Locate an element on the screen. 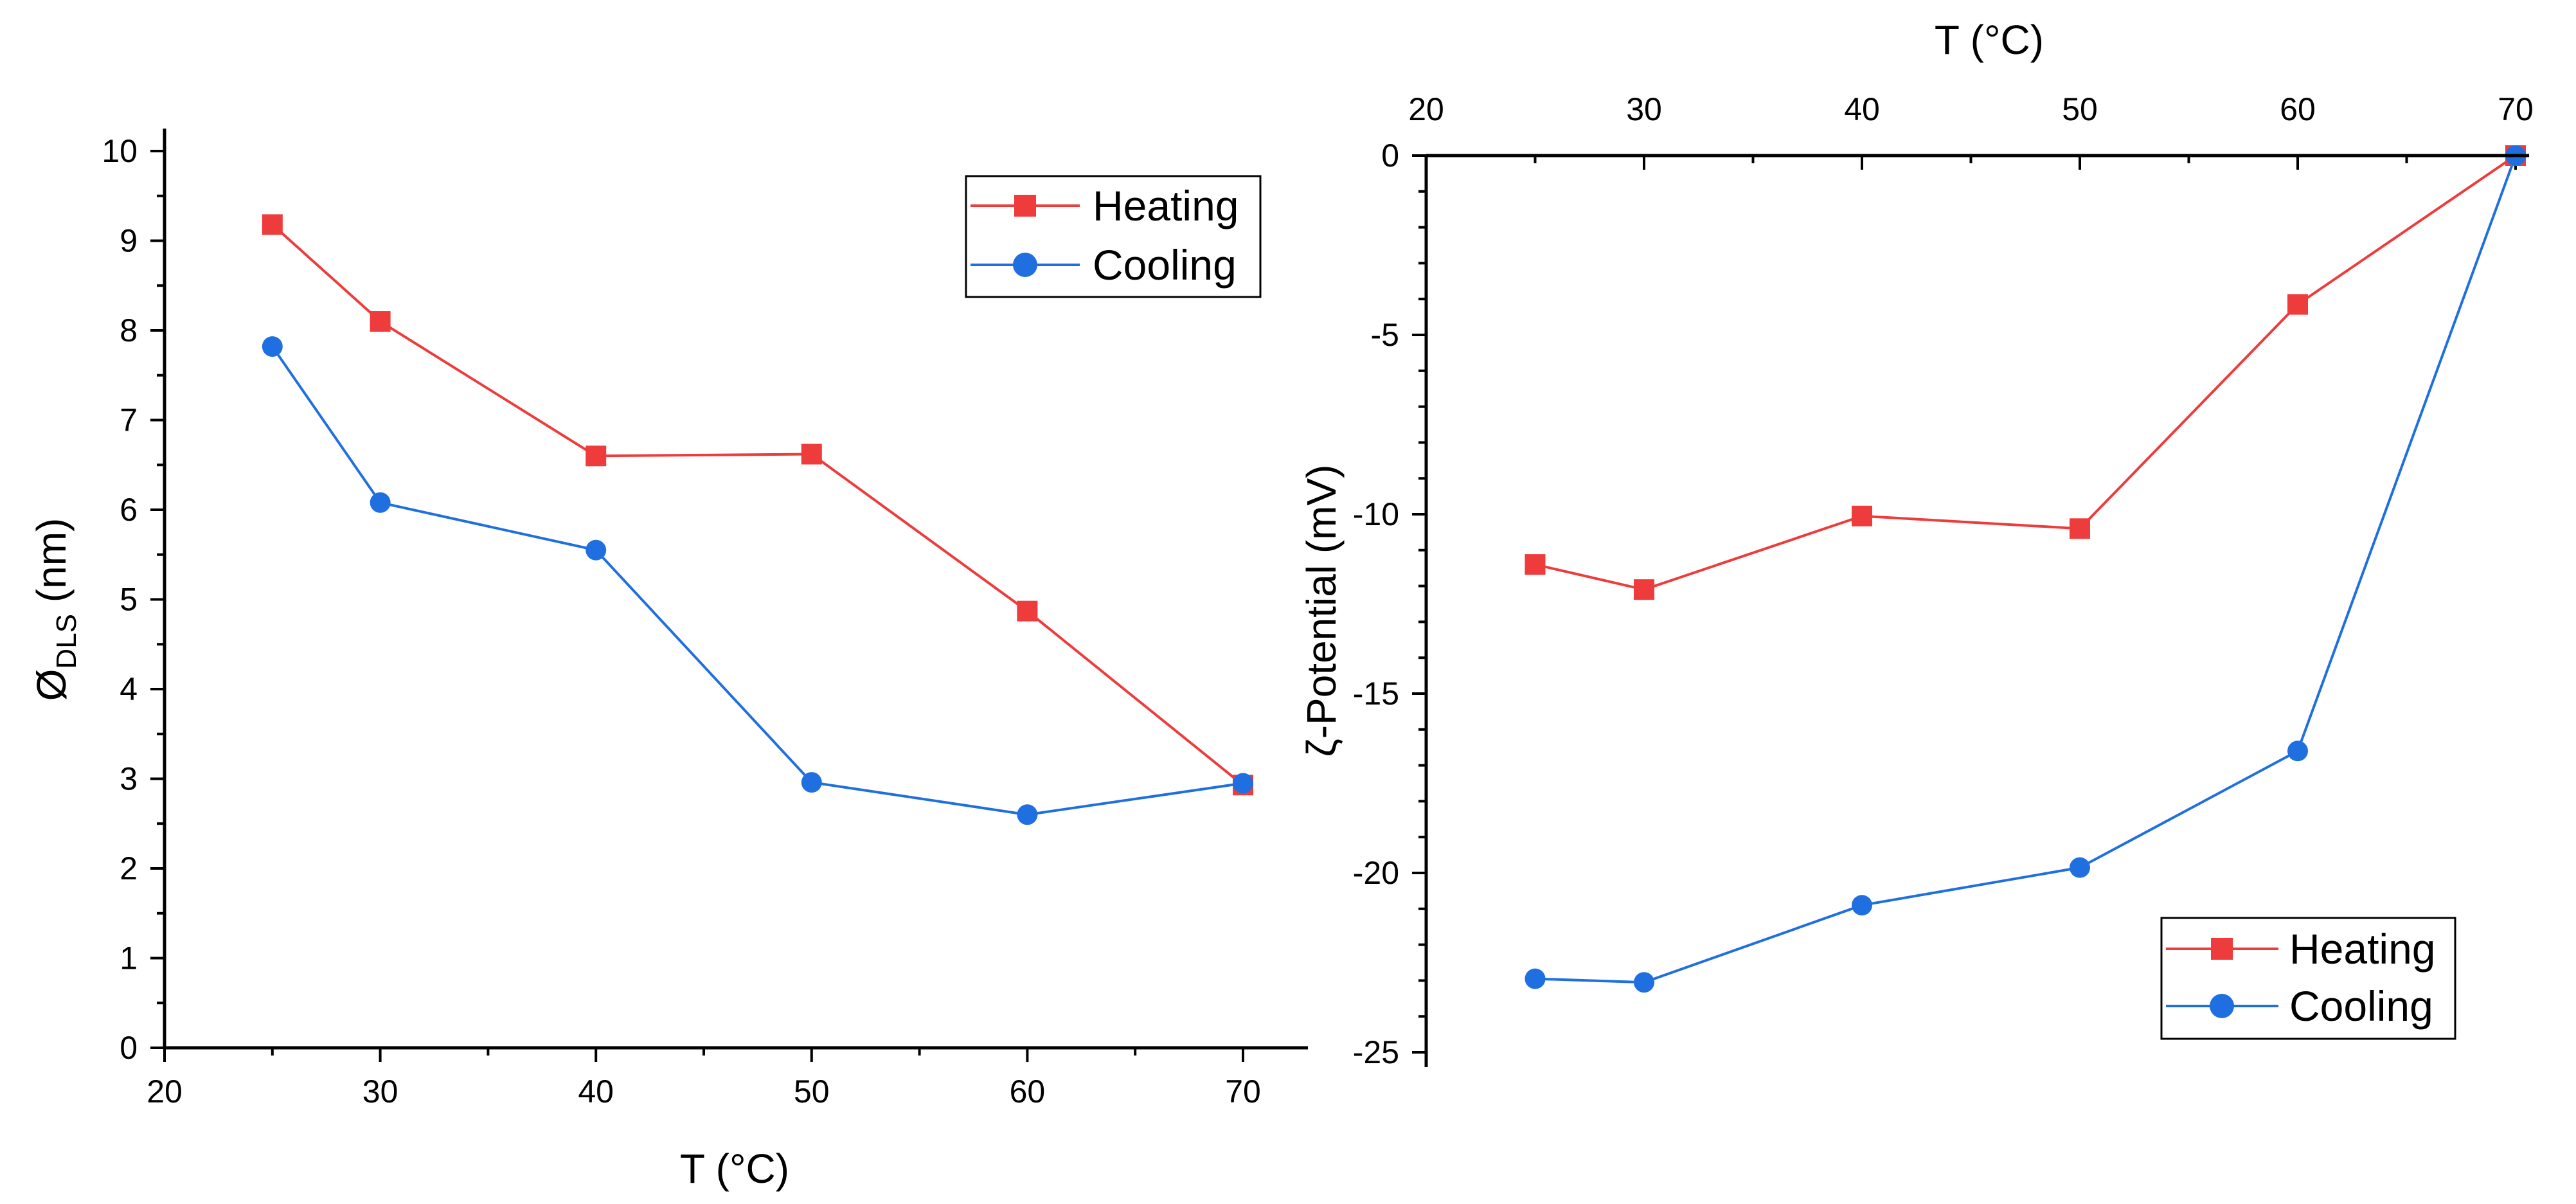 The height and width of the screenshot is (1204, 2576). dls-cooling-line is located at coordinates (757, 580).